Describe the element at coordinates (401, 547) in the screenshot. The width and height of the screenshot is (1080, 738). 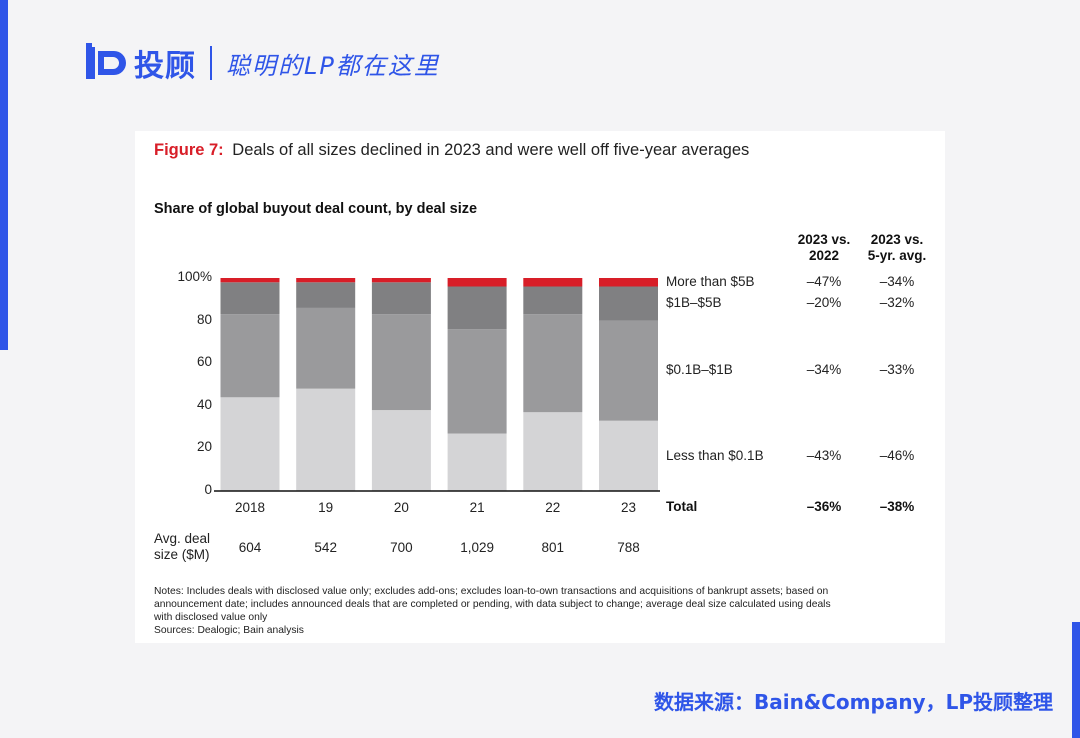
I see `avg-deal-value: 700` at that location.